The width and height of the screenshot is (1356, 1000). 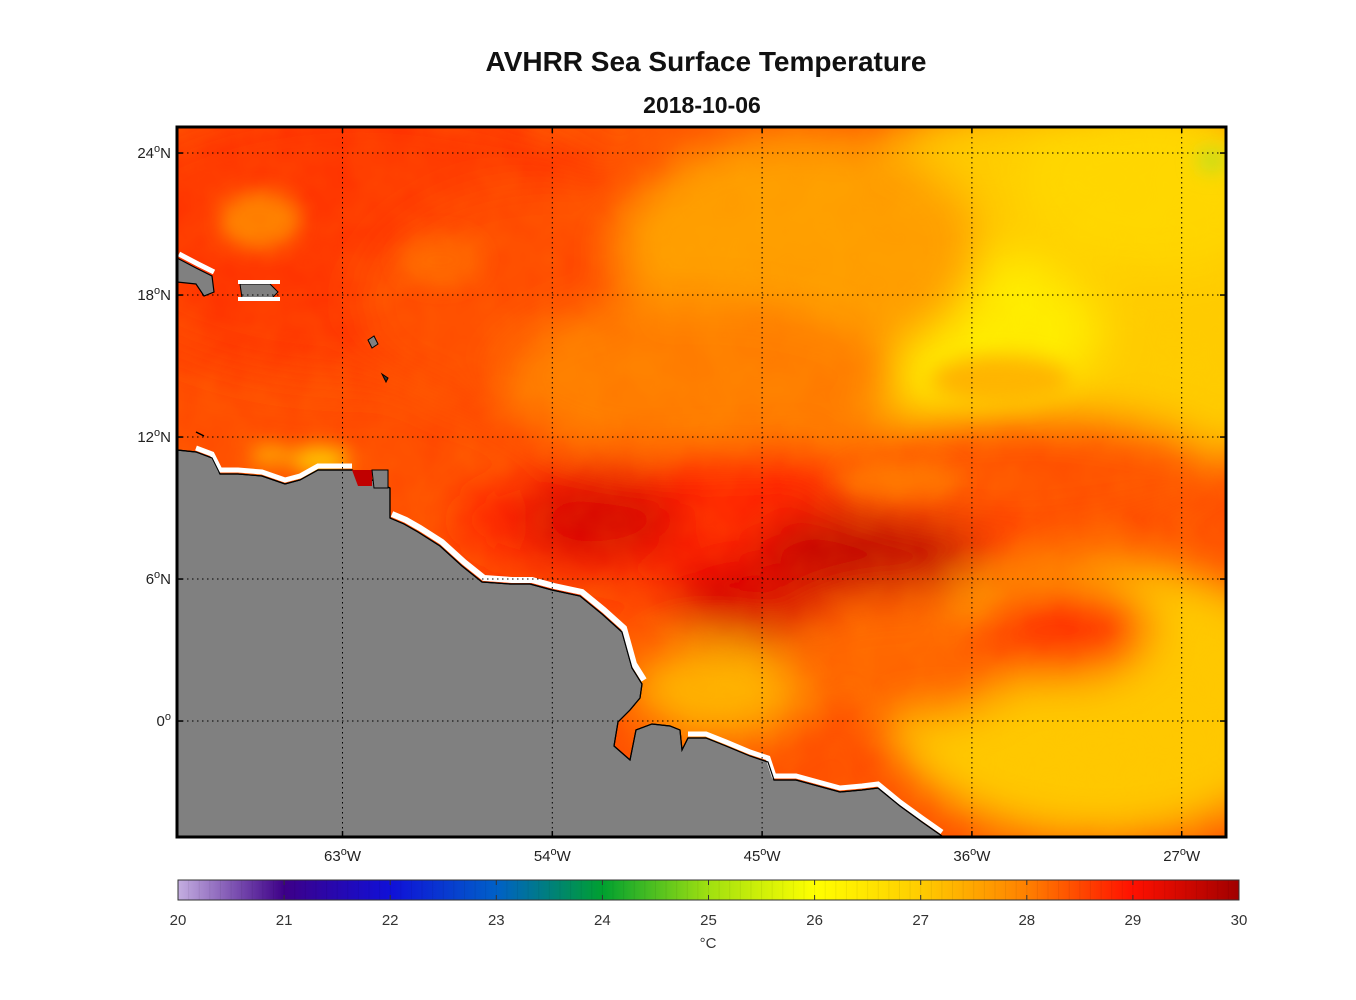 I want to click on lat-label: 6oN, so click(x=158, y=578).